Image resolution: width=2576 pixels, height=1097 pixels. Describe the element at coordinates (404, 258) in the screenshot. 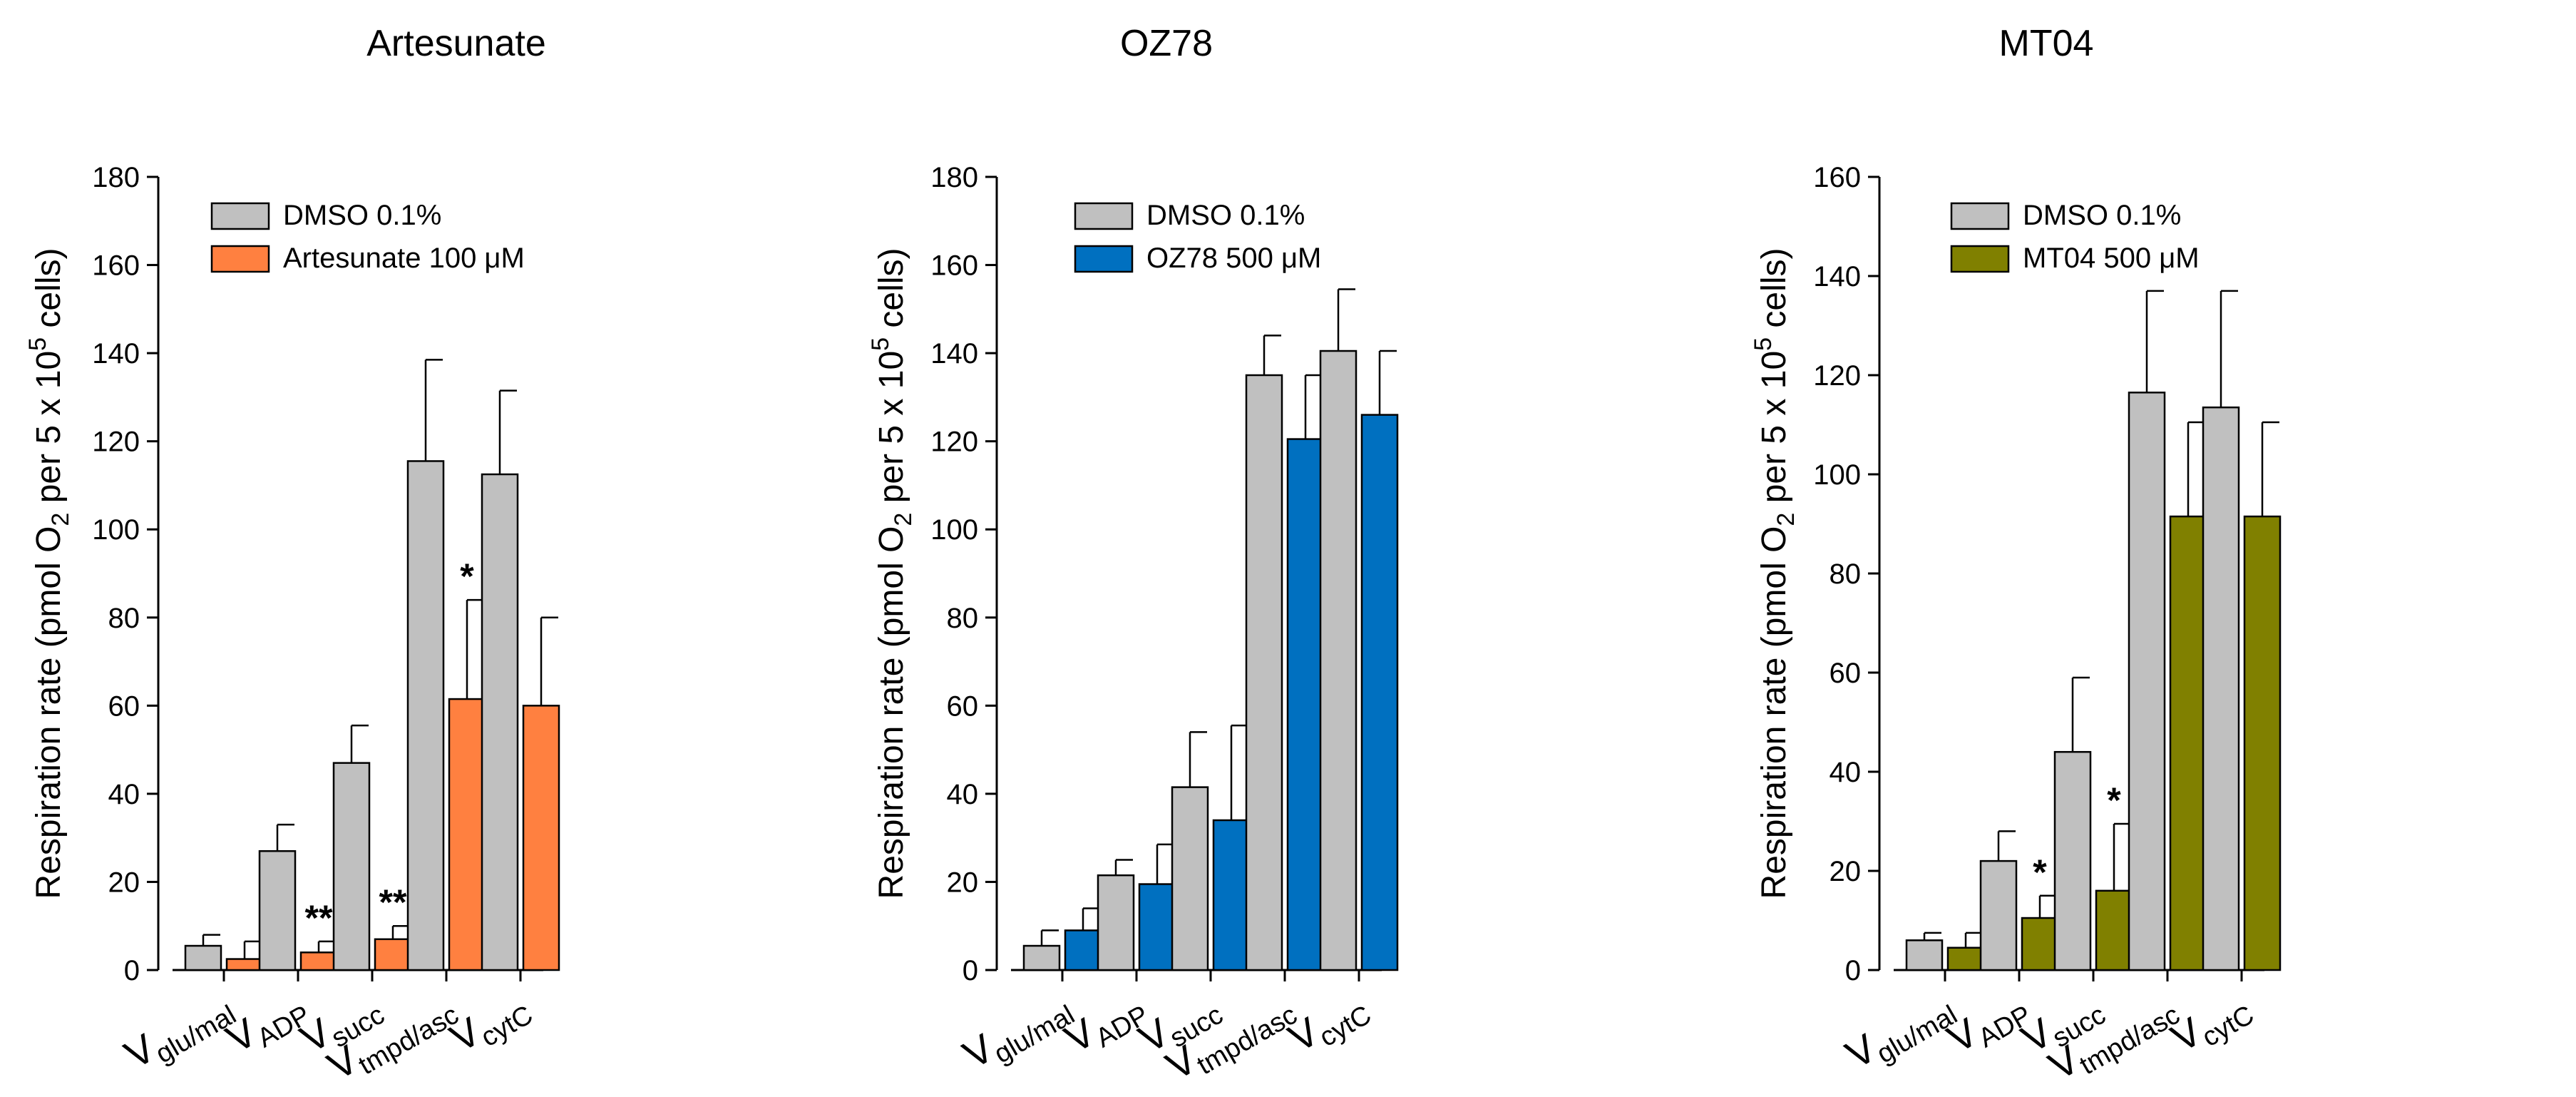

I see `legend-label: Artesunate 100 μM` at that location.